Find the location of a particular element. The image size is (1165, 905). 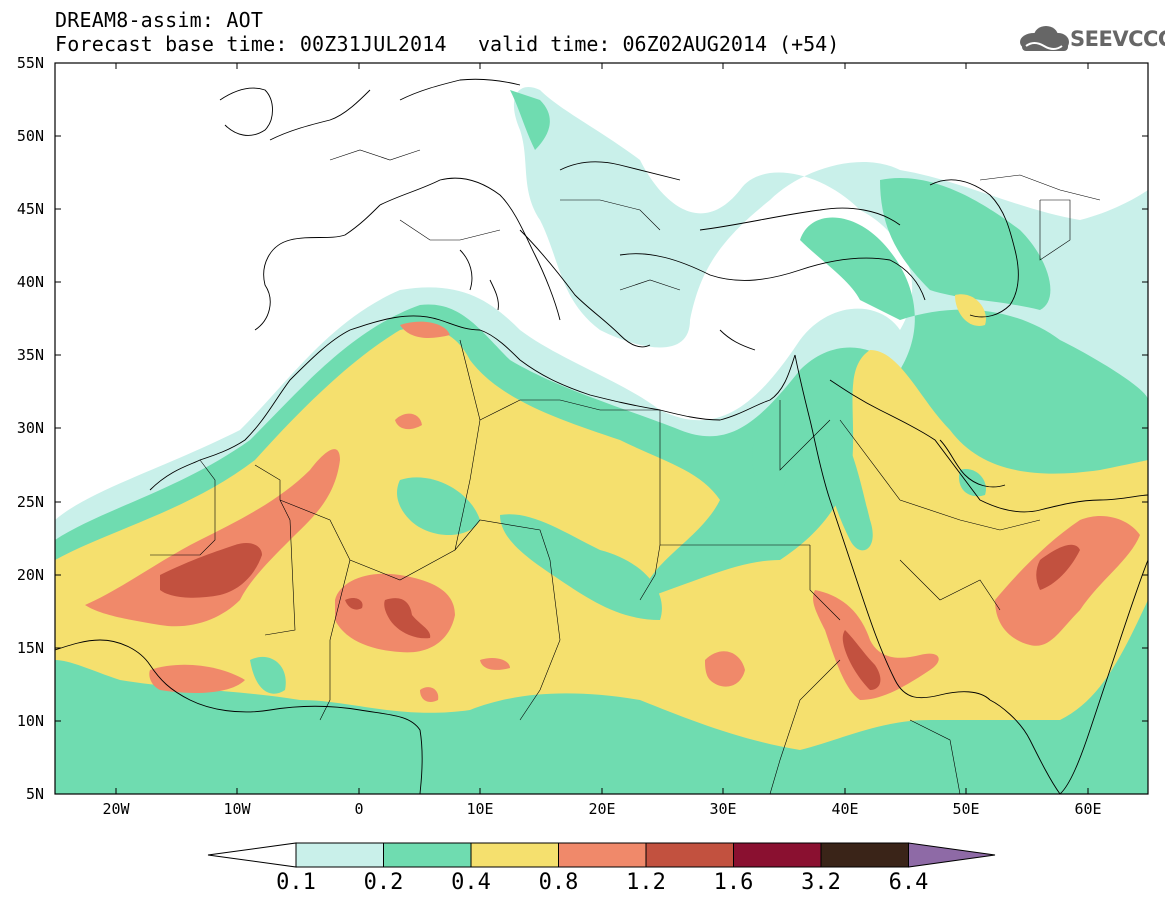

lon-label: 60E is located at coordinates (1088, 809).